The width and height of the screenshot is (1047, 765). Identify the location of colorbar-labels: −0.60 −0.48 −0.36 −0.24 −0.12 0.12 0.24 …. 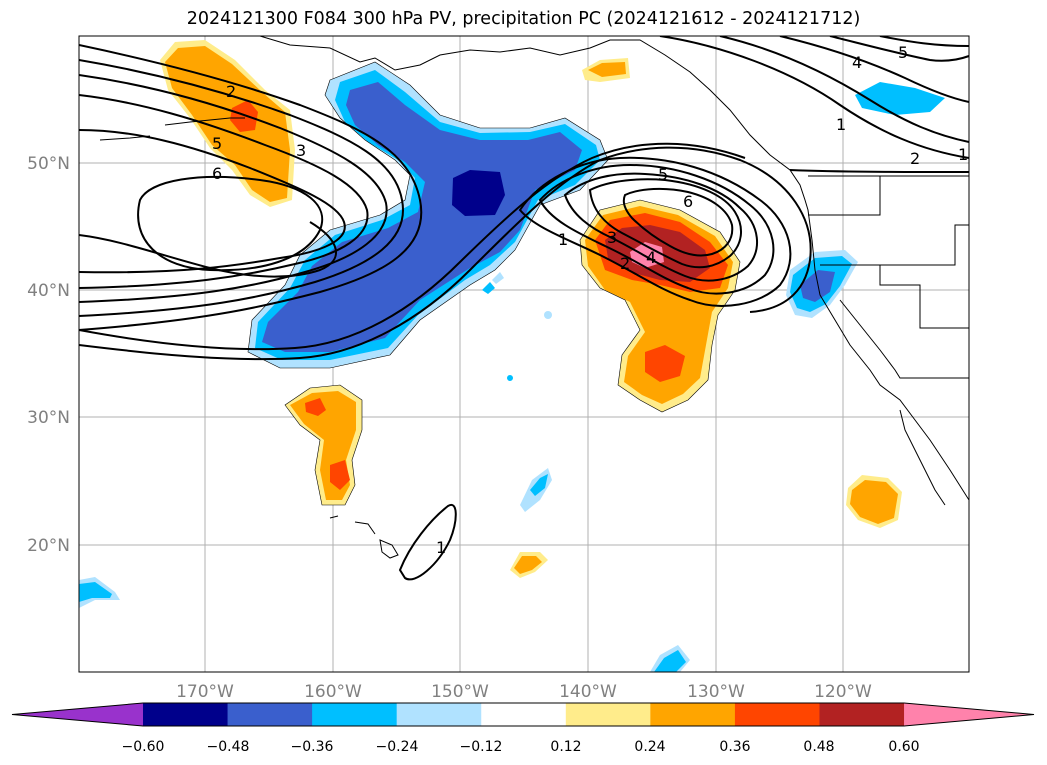
(521, 747).